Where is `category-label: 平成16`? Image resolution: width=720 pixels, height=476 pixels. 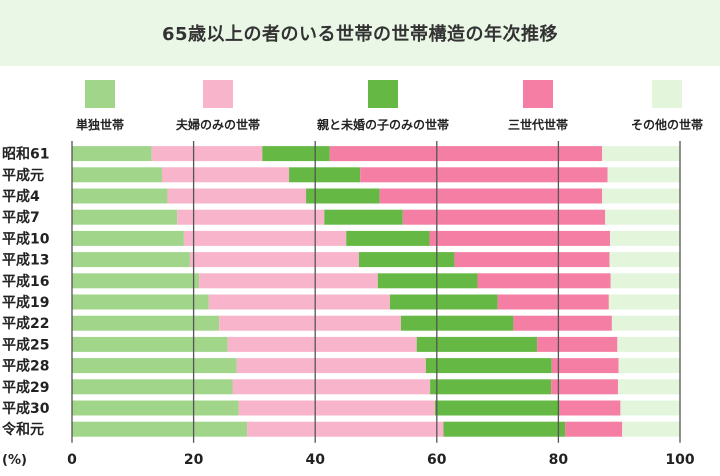
category-label: 平成16 is located at coordinates (25, 281).